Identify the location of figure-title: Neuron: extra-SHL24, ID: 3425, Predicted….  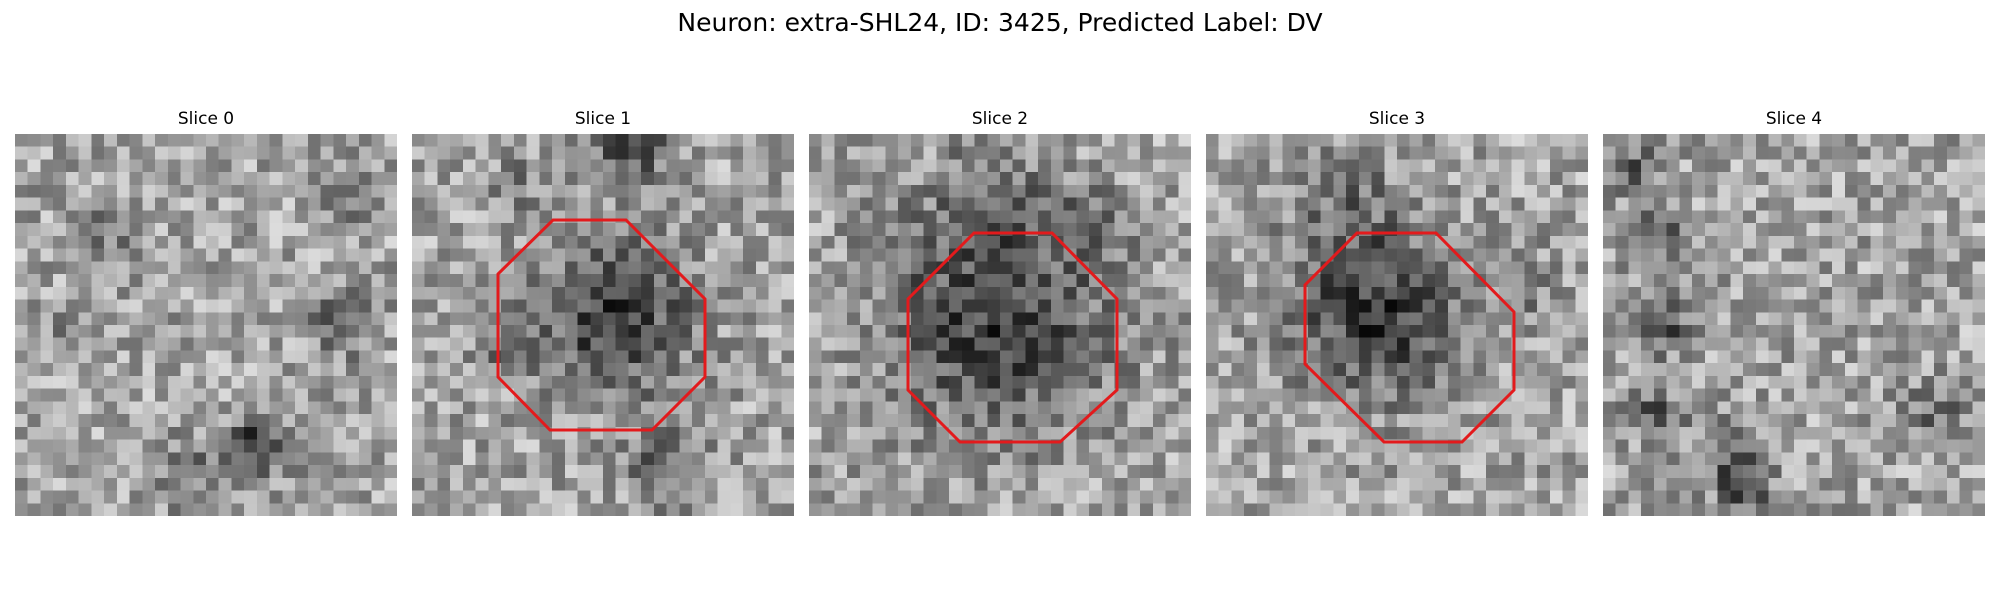
(1000, 23).